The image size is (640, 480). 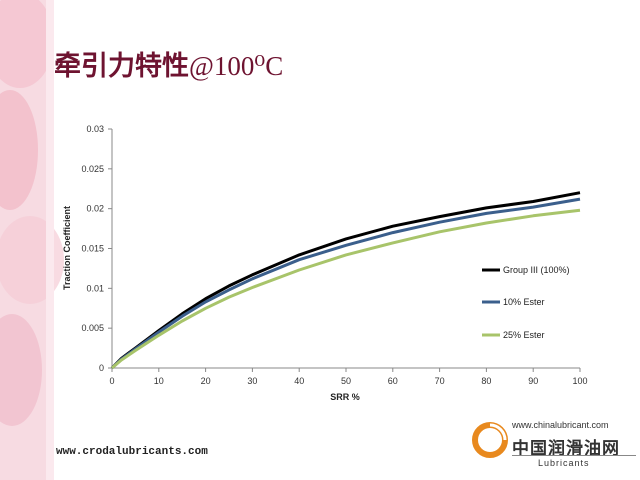 What do you see at coordinates (490, 440) in the screenshot?
I see `logo-swirl-icon` at bounding box center [490, 440].